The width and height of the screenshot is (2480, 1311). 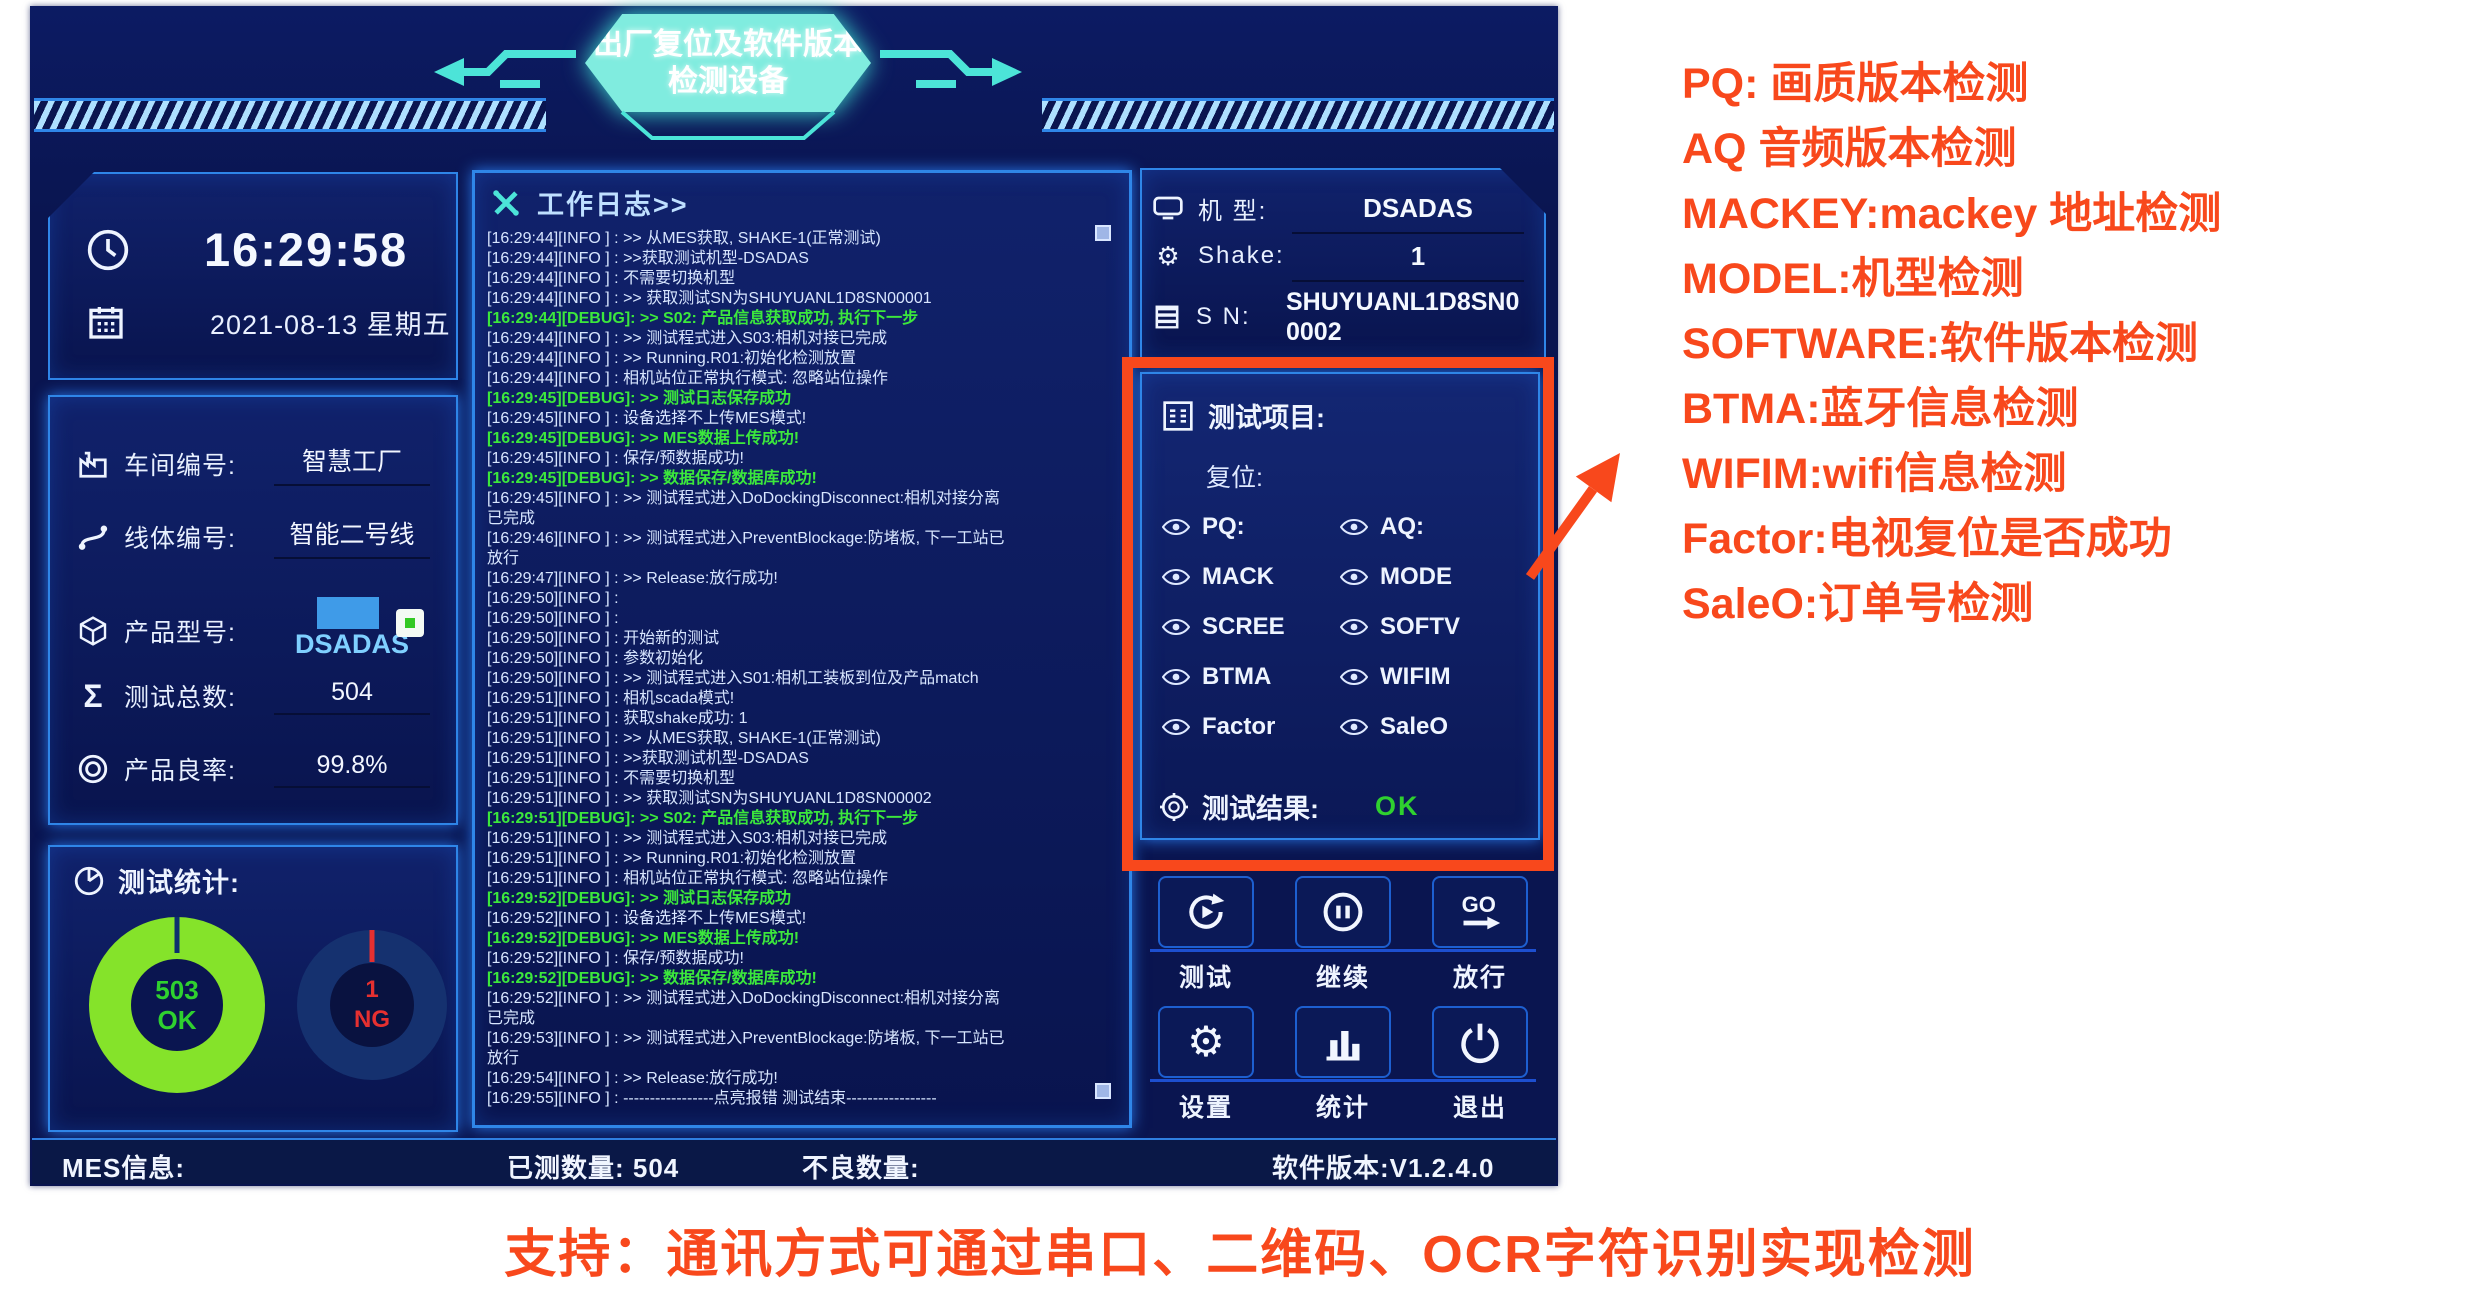 I want to click on legend-line: MACKEY:mackey 地址检测, so click(x=1952, y=214).